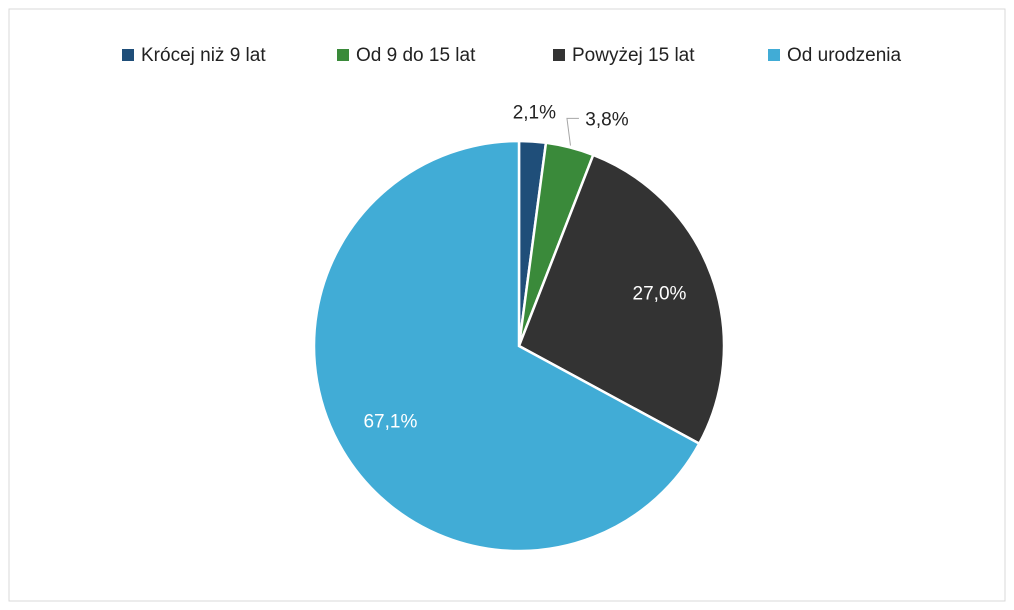 The image size is (1014, 610). Describe the element at coordinates (606, 119) in the screenshot. I see `data-label: 3,8%` at that location.